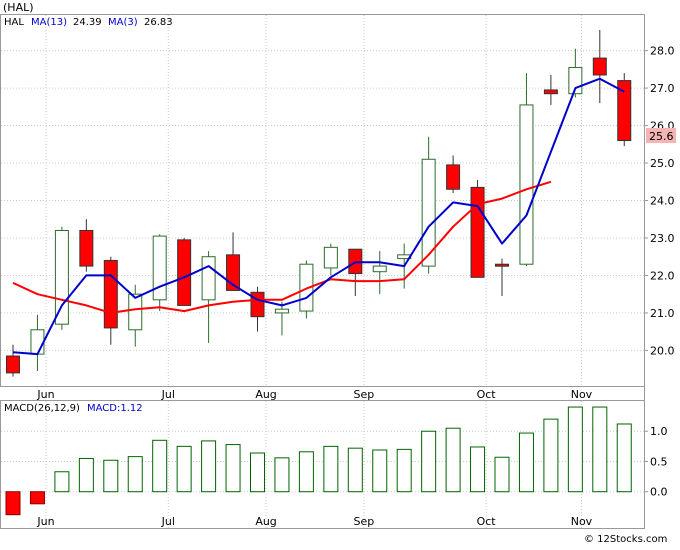 Image resolution: width=680 pixels, height=550 pixels. What do you see at coordinates (659, 461) in the screenshot?
I see `macd-y-tick-label: 0.5` at bounding box center [659, 461].